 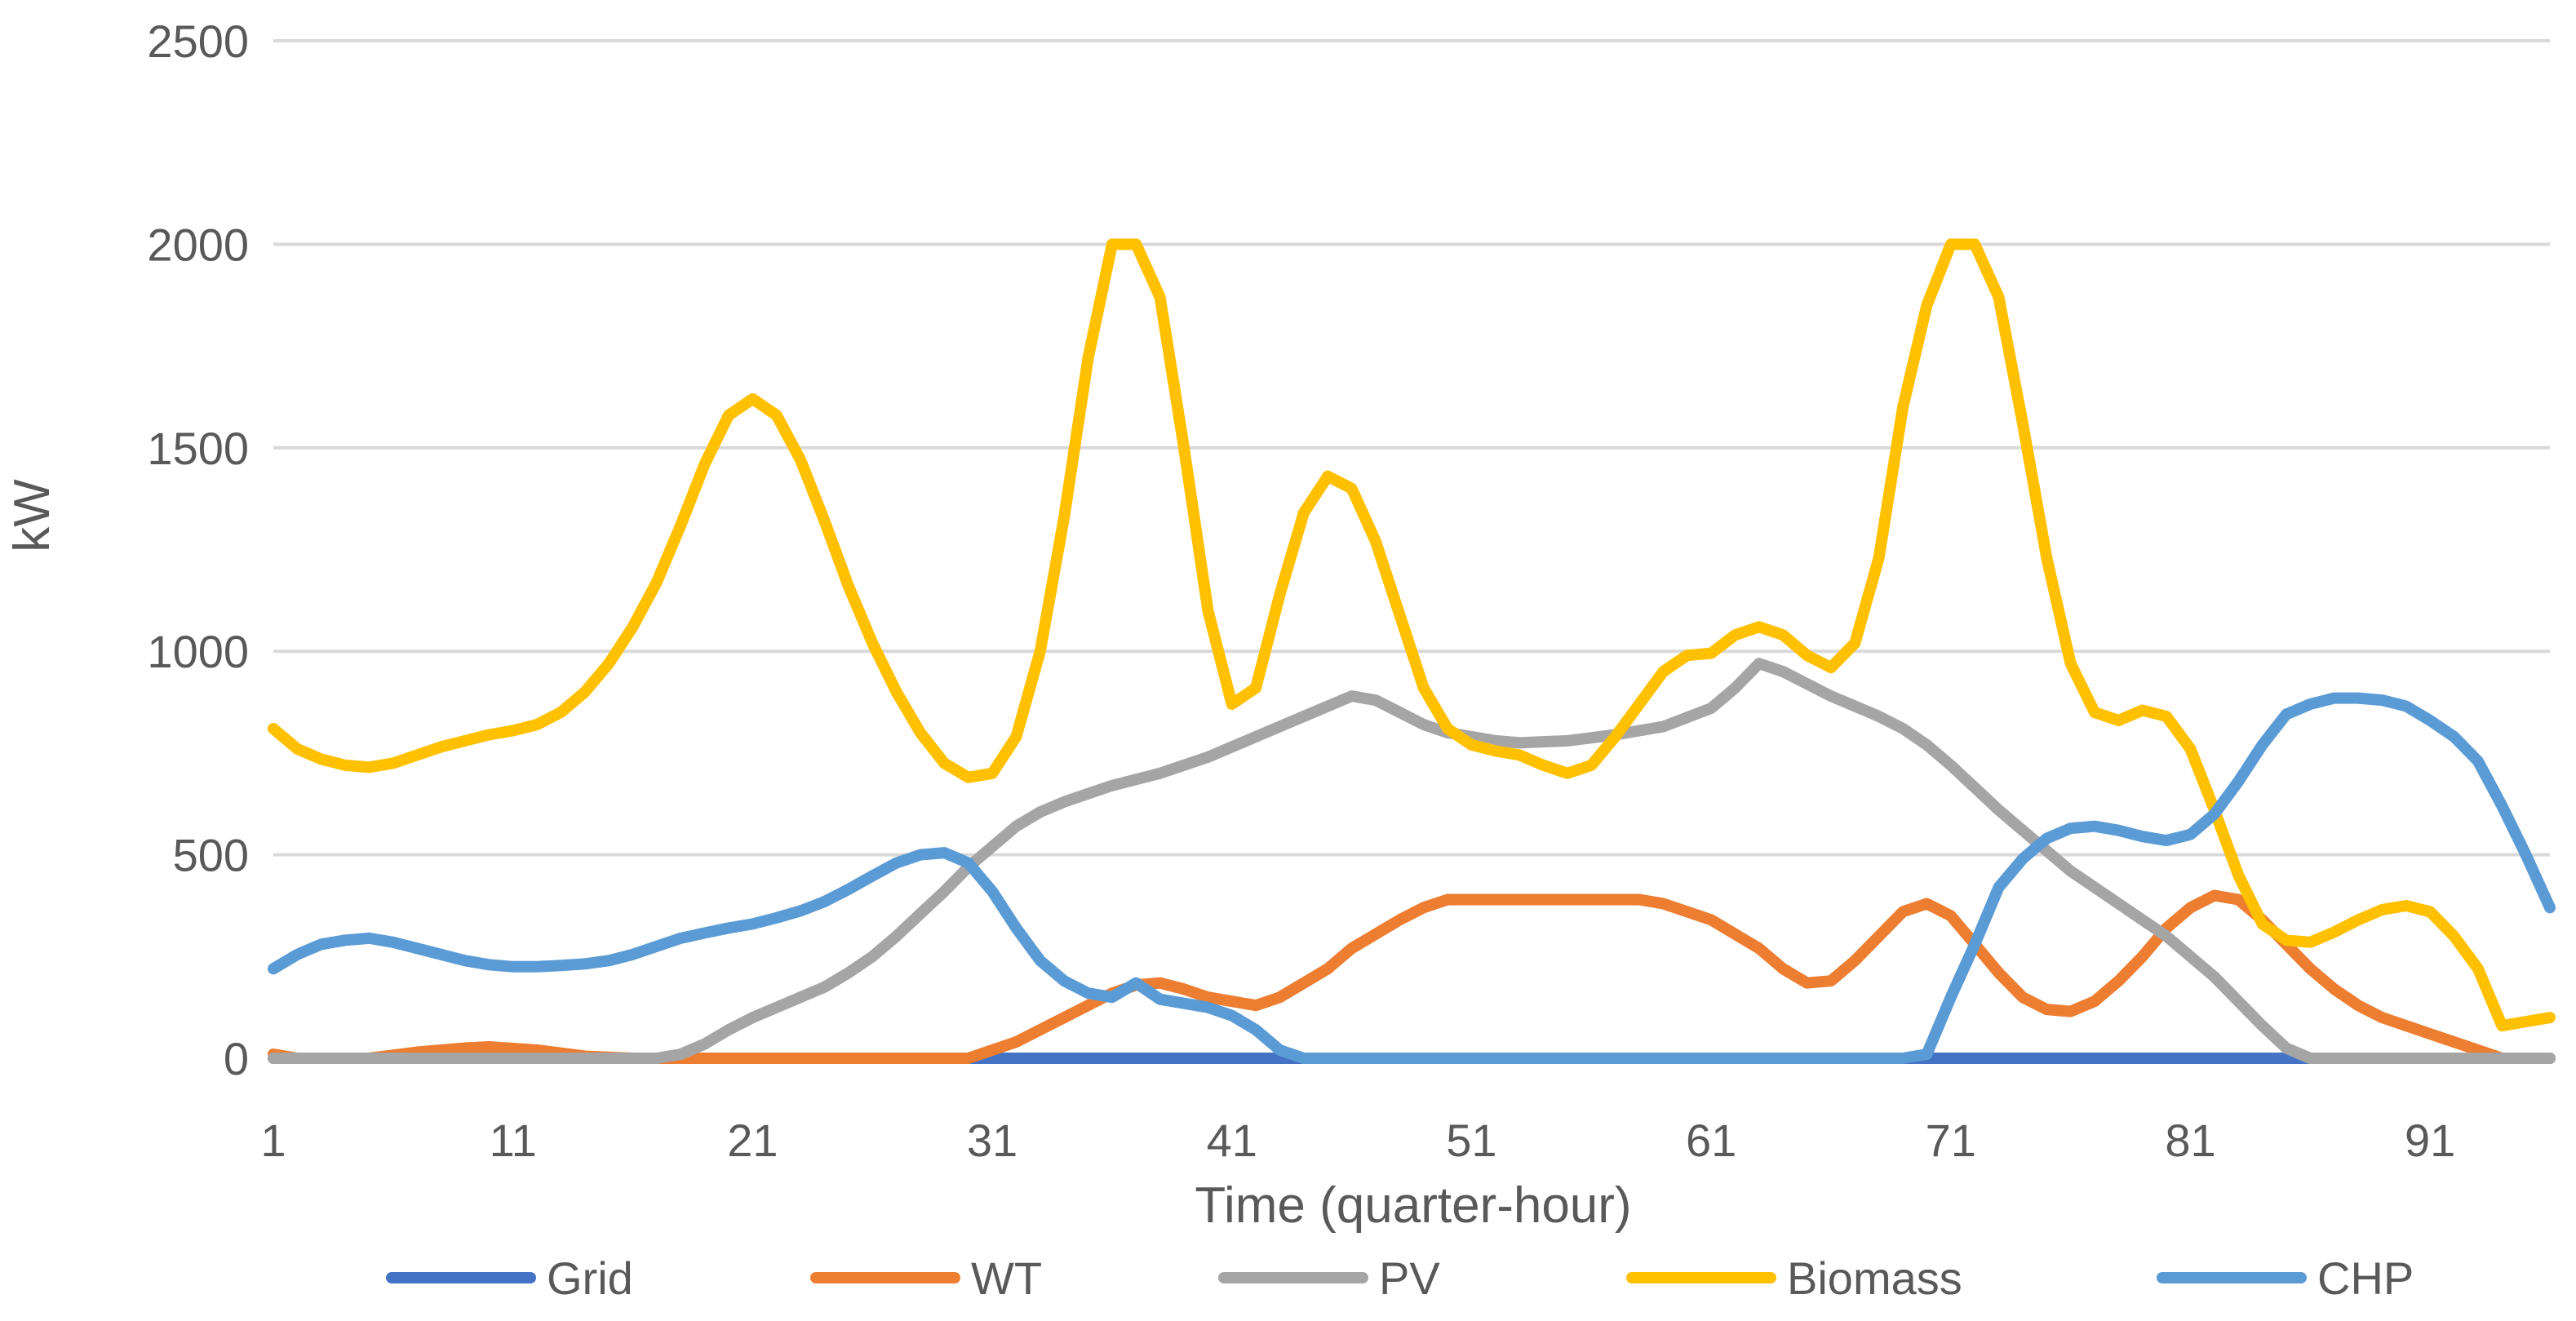 I want to click on x-tick-label: 91, so click(x=2430, y=1140).